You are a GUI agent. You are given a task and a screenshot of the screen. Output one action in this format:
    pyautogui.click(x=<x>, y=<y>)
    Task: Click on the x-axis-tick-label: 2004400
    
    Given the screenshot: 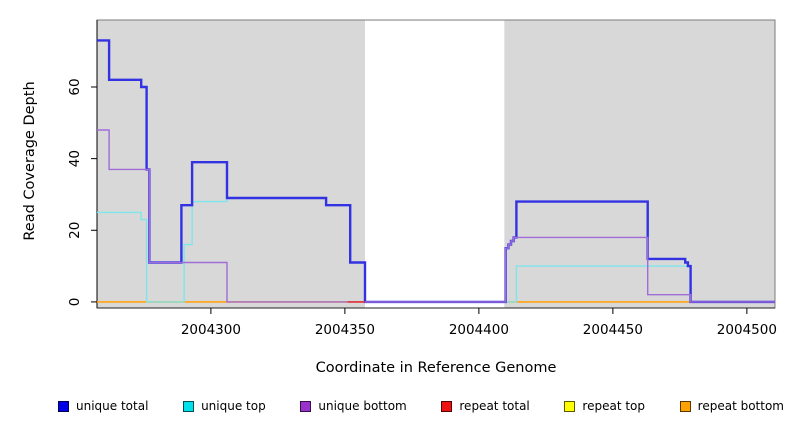 What is the action you would take?
    pyautogui.click(x=479, y=330)
    